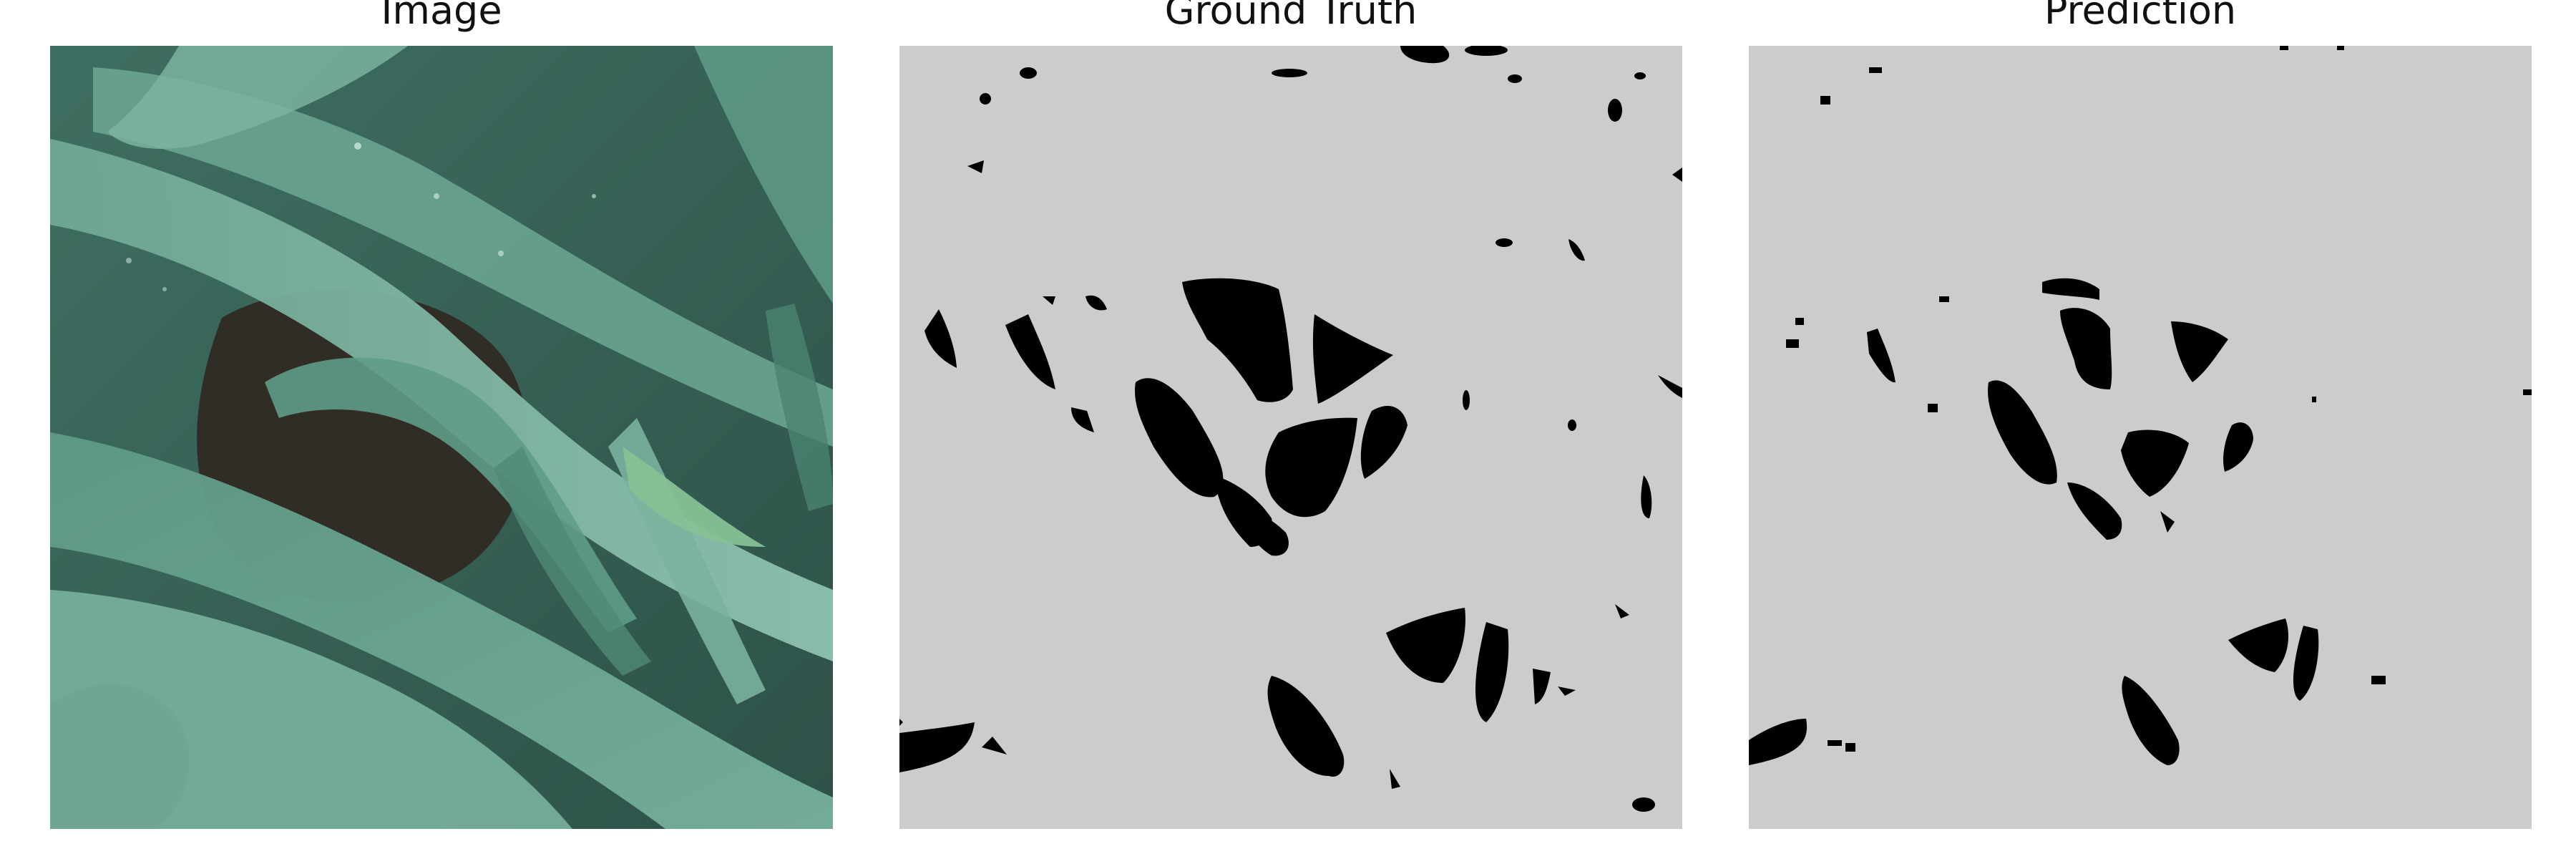  I want to click on panel-title-image: Image, so click(442, 16).